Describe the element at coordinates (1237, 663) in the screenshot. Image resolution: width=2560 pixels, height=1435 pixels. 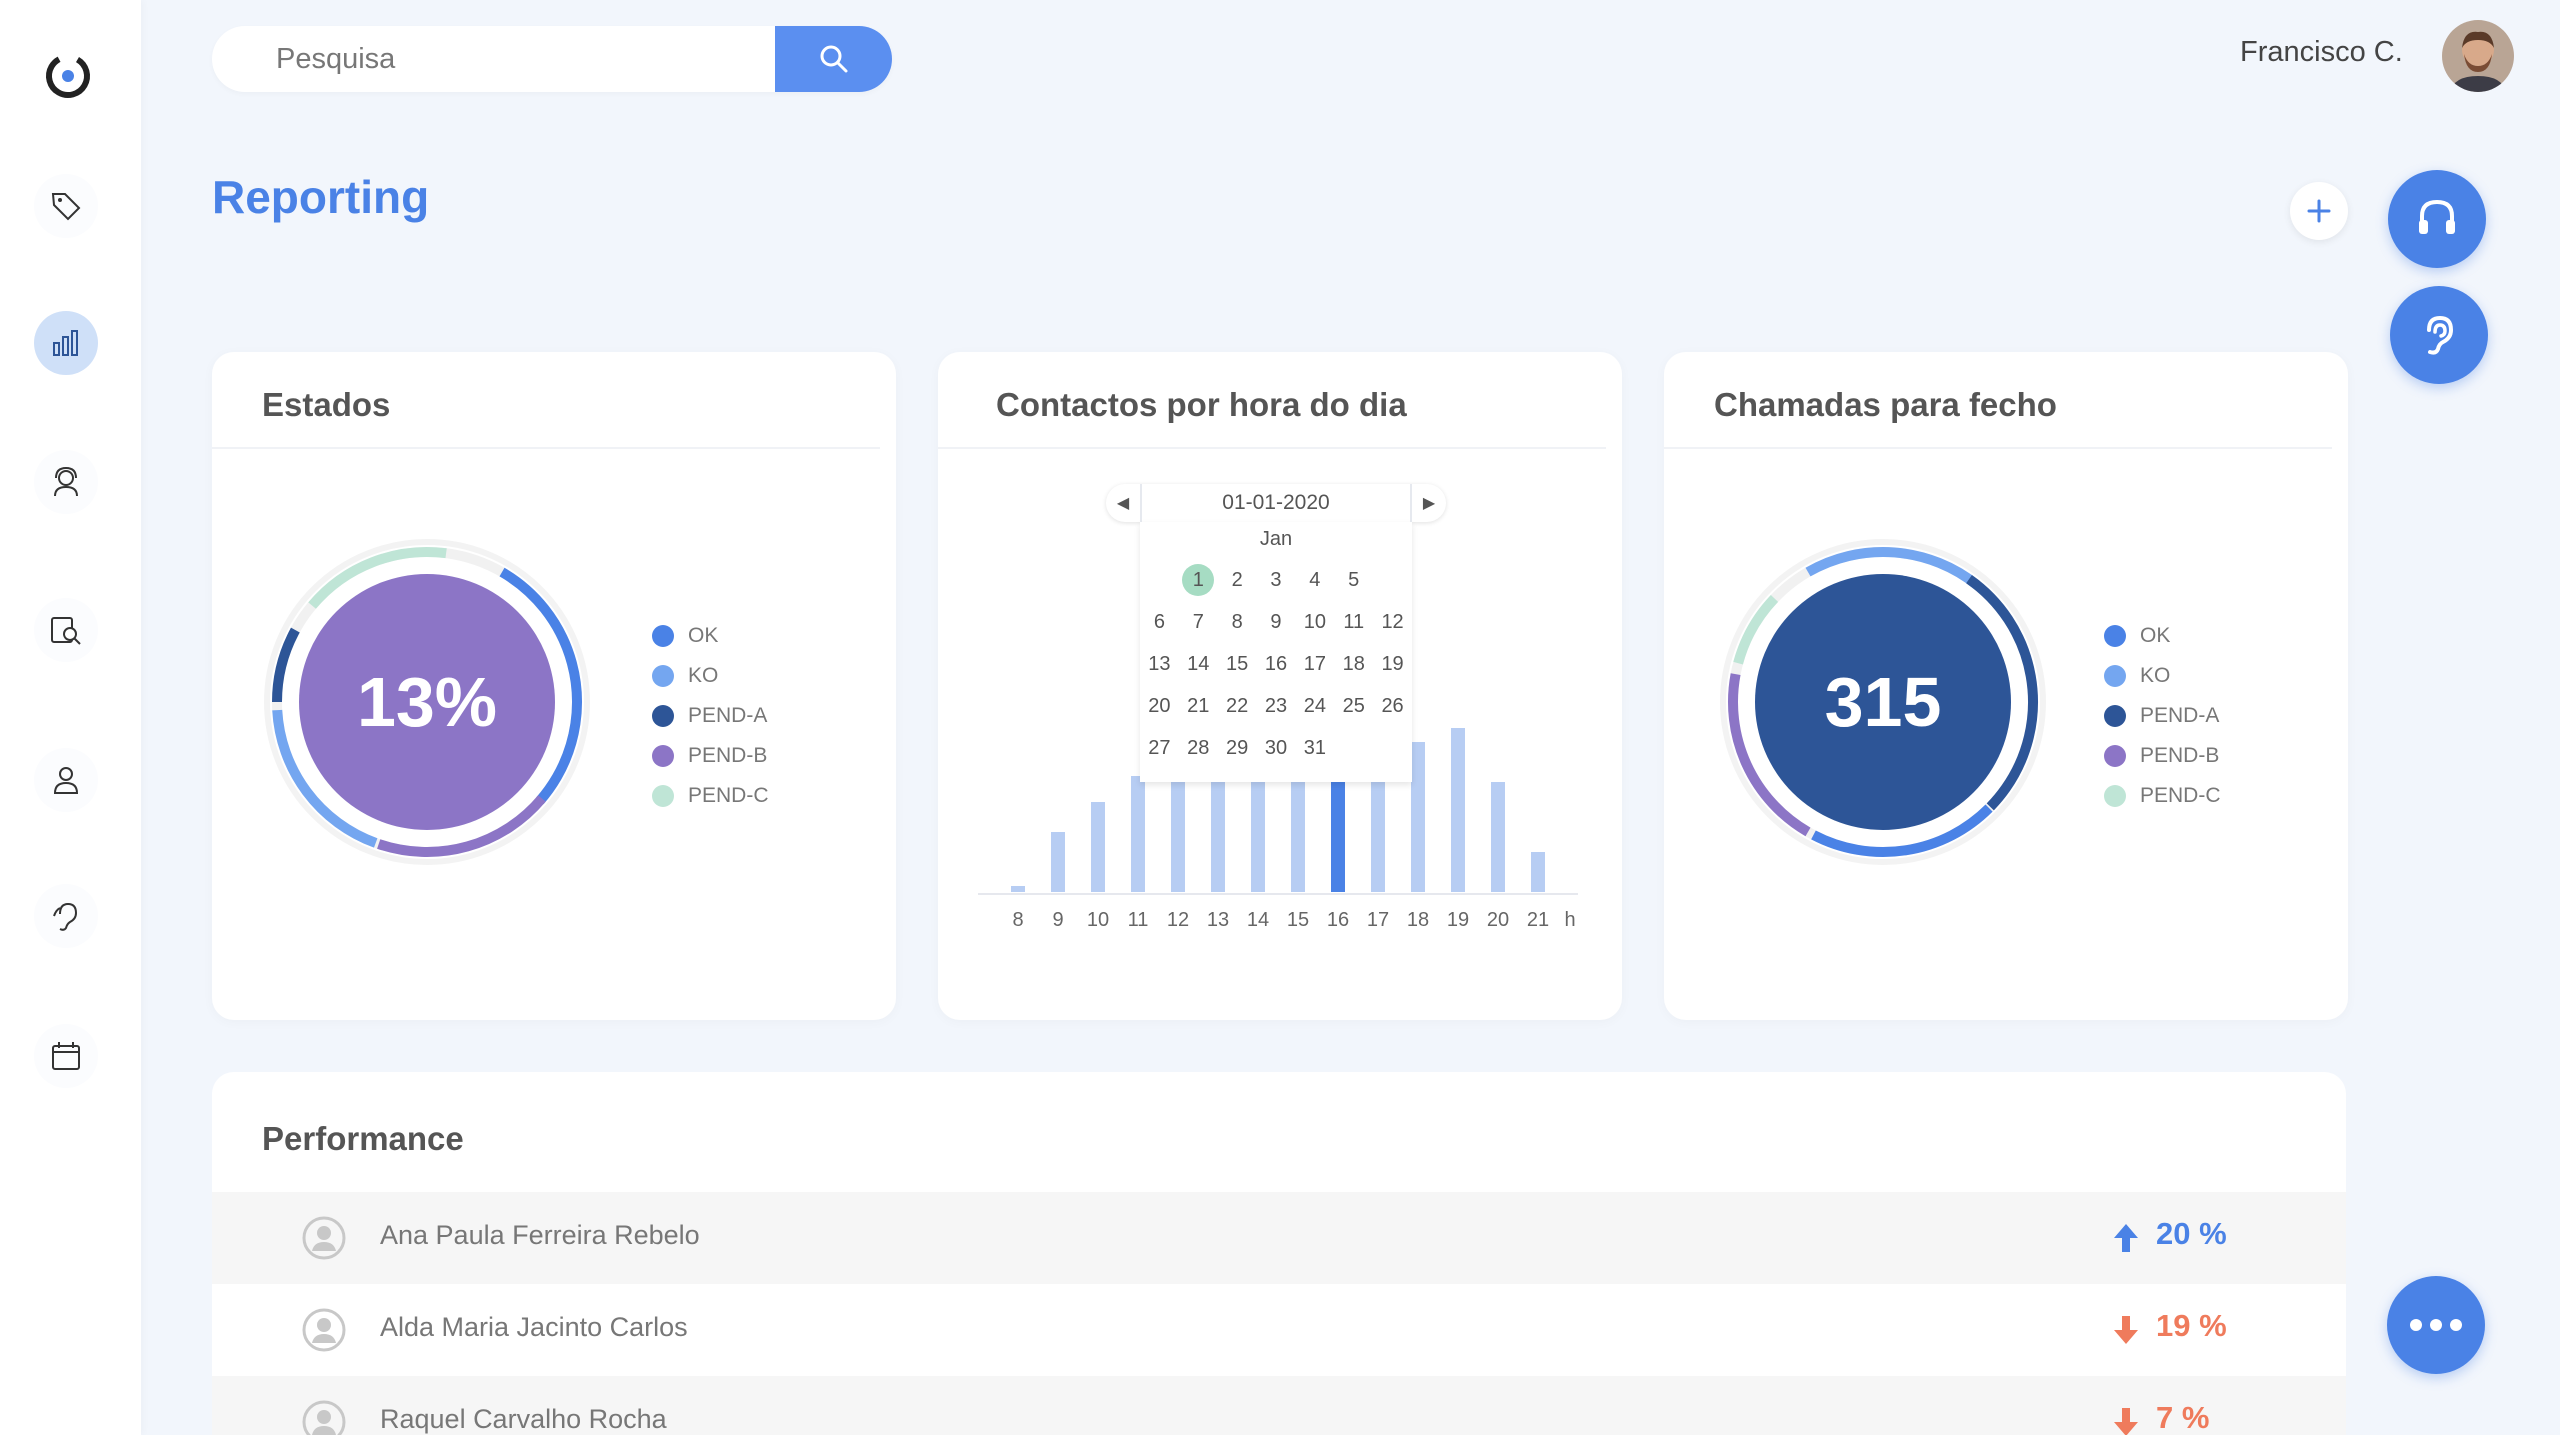
I see `datepicker-day: 15` at that location.